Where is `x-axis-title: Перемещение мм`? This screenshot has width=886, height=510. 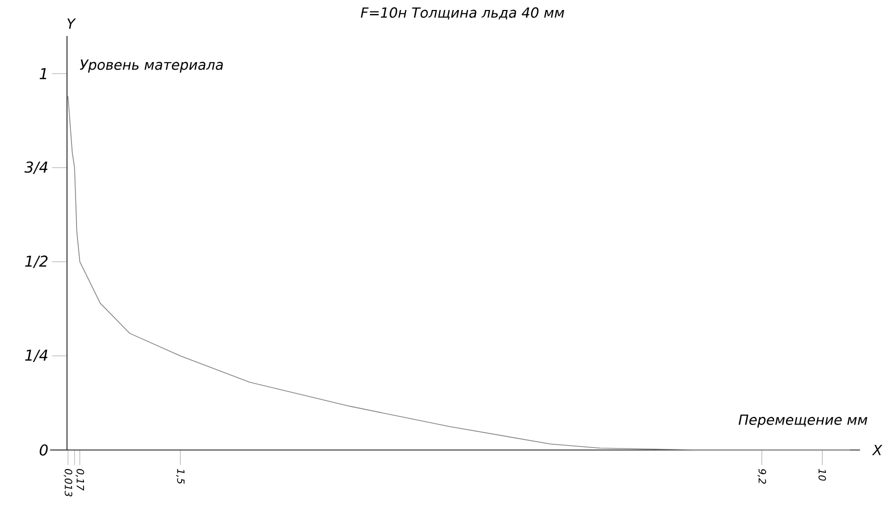 x-axis-title: Перемещение мм is located at coordinates (803, 421).